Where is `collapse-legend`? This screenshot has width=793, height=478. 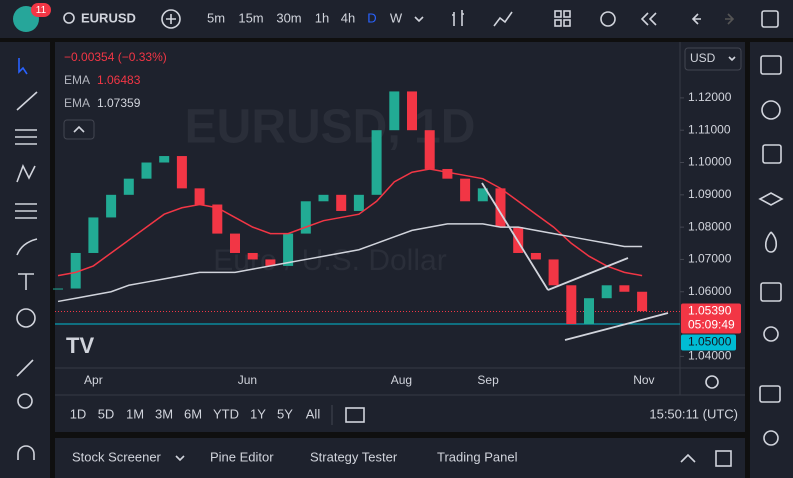 collapse-legend is located at coordinates (79, 129).